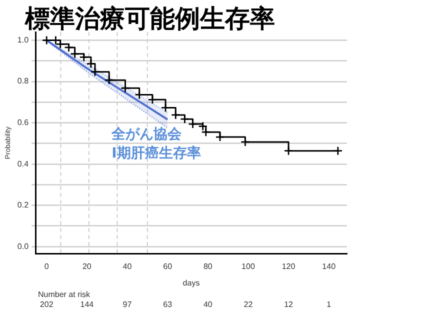  Describe the element at coordinates (87, 266) in the screenshot. I see `x-tick-label: 20` at that location.